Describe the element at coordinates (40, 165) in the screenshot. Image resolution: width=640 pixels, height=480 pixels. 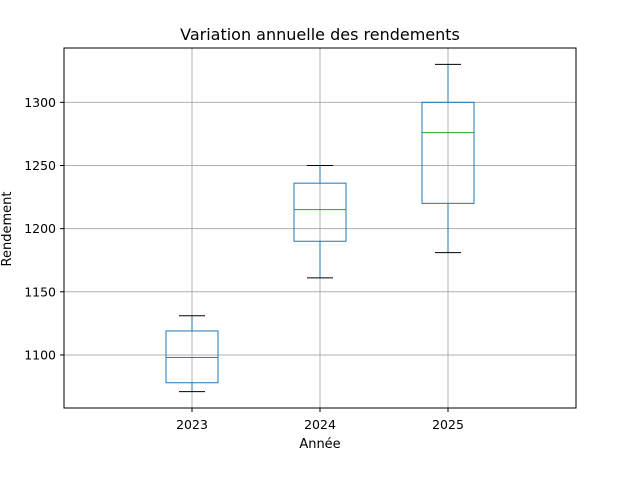
I see `y-tick-label: 1250` at that location.